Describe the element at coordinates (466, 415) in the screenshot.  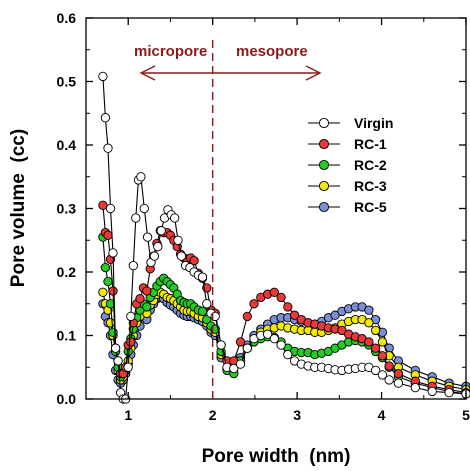
I see `x-tick-label: 5` at that location.